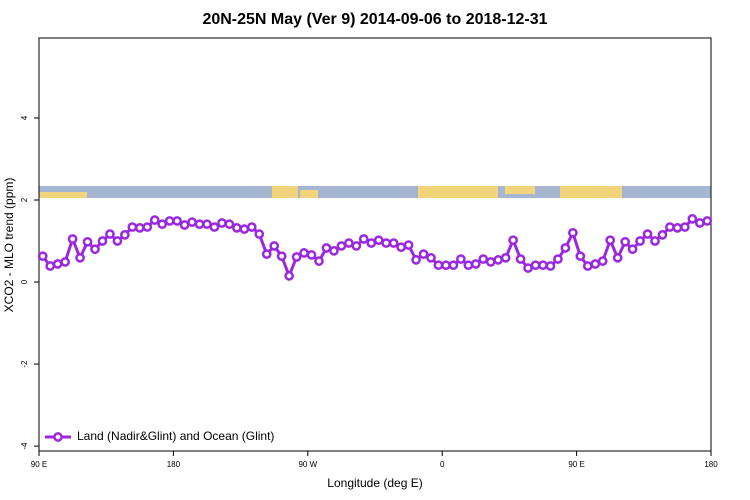 Image resolution: width=750 pixels, height=500 pixels. Describe the element at coordinates (24, 199) in the screenshot. I see `y-tick-label: 2` at that location.